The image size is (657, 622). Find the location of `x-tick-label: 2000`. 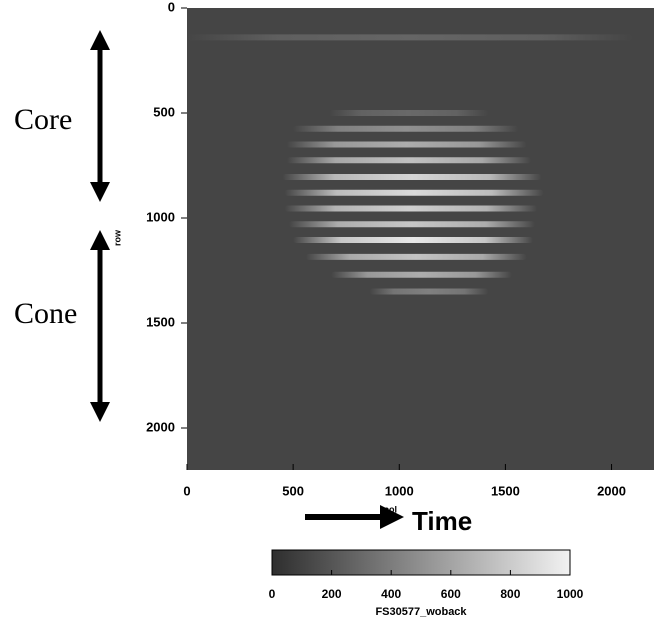

x-tick-label: 2000 is located at coordinates (611, 490).